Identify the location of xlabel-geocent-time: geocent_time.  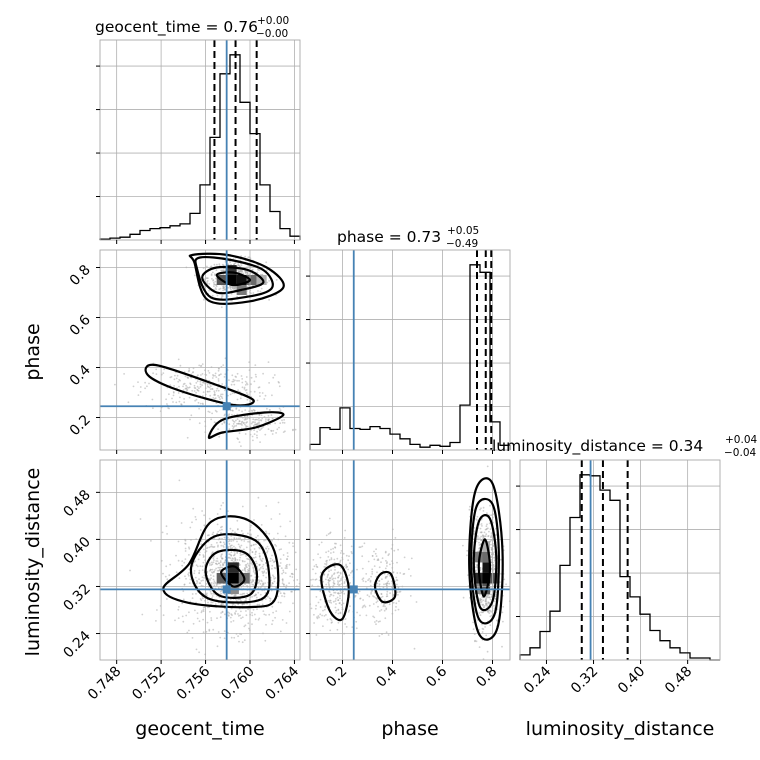
(199, 729).